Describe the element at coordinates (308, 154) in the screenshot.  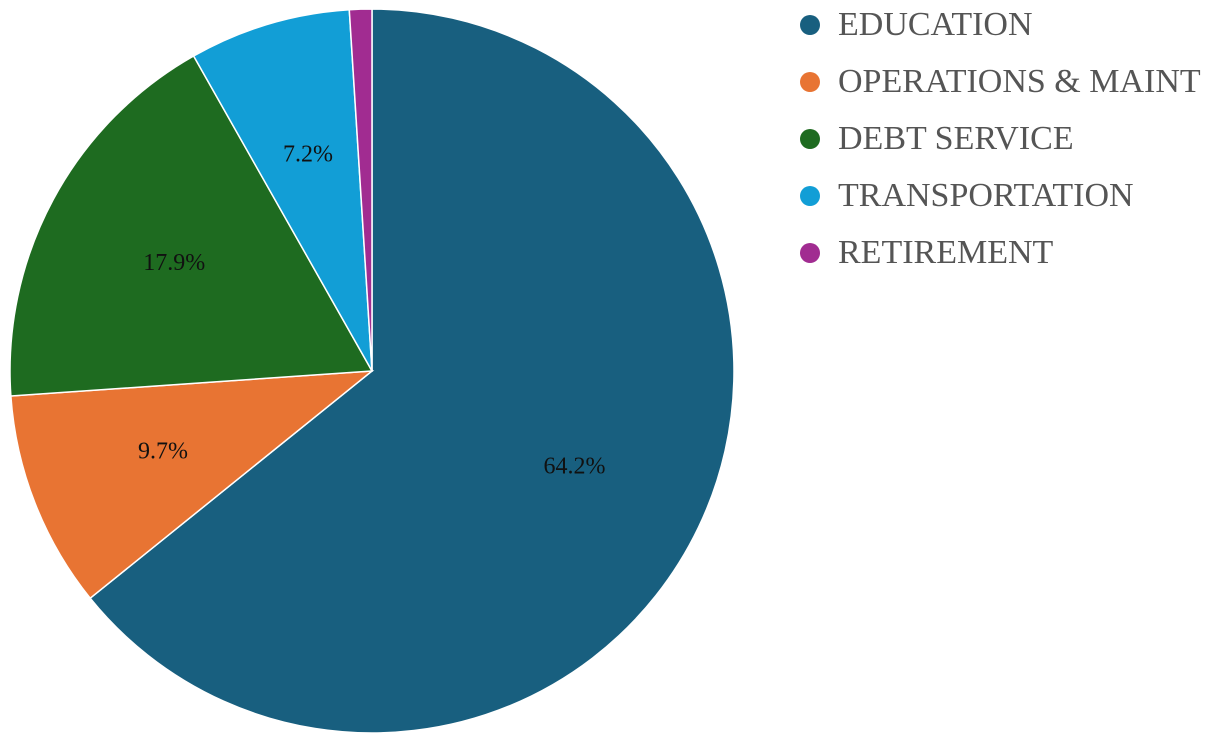
I see `slice-label-transportation: 7.2%` at that location.